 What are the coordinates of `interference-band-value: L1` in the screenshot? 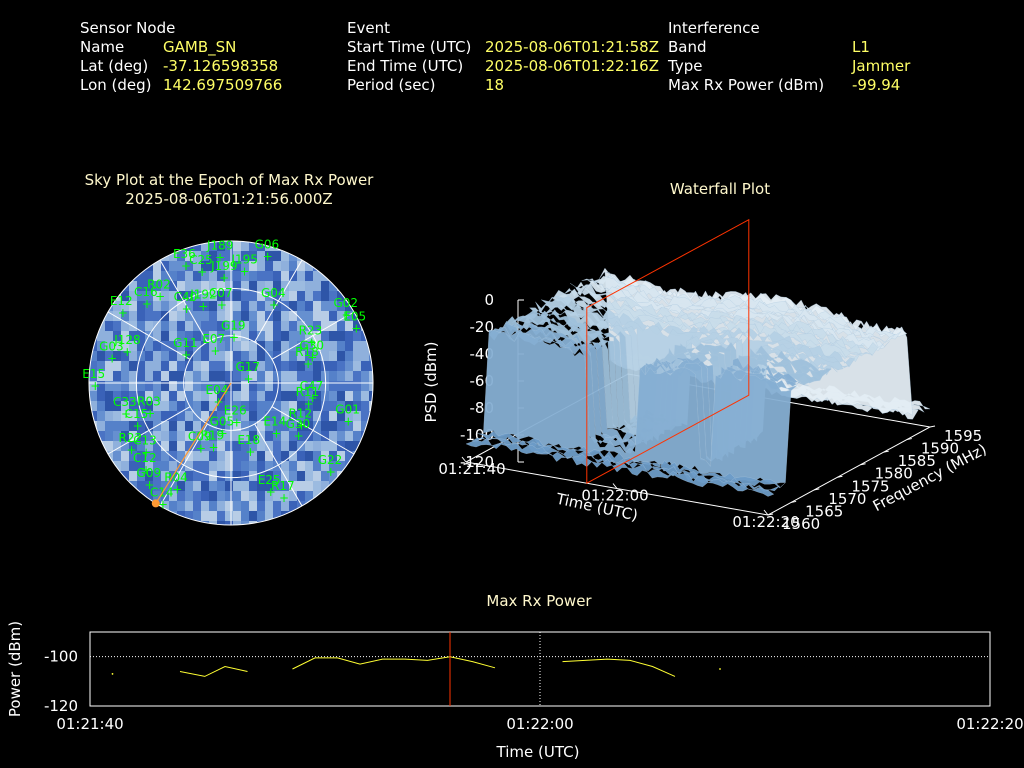 It's located at (861, 47).